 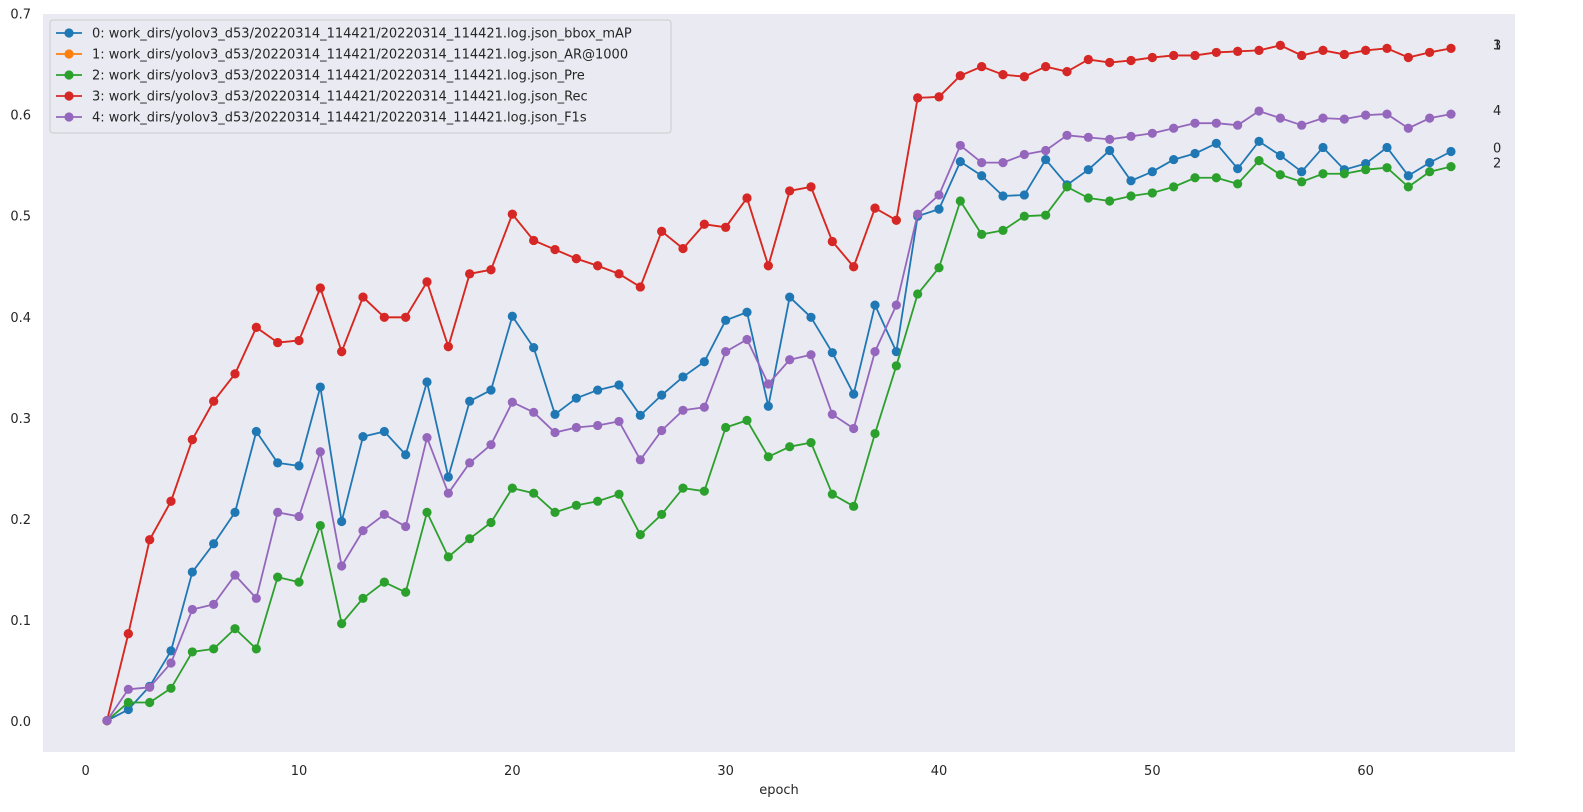 What do you see at coordinates (20, 318) in the screenshot?
I see `y-tick-label: 0.4` at bounding box center [20, 318].